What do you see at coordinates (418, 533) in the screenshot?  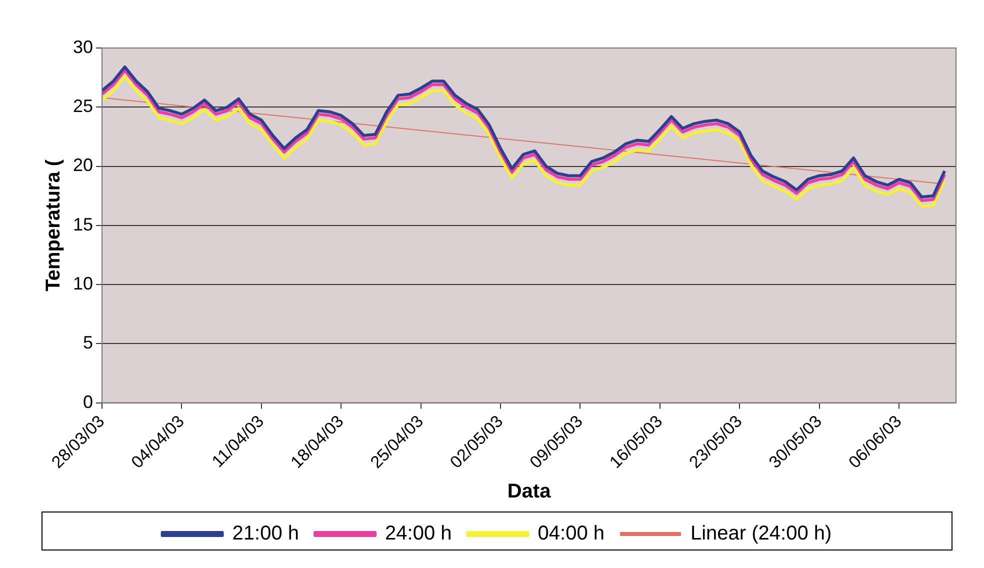 I see `legend-label: 24:00 h` at bounding box center [418, 533].